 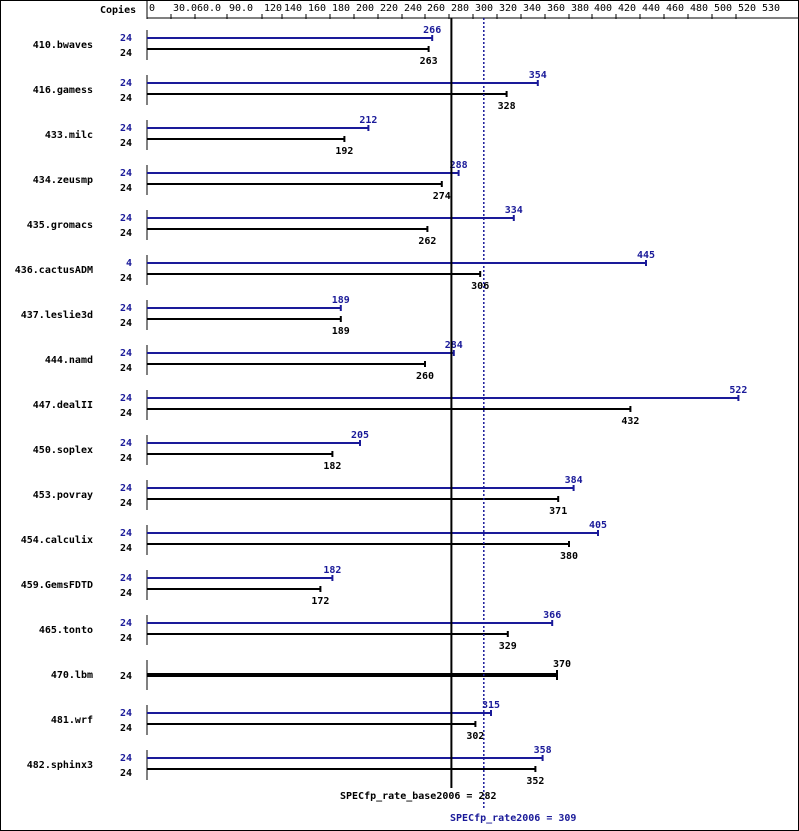 I want to click on benchmark-name: 453.povray, so click(x=63, y=495).